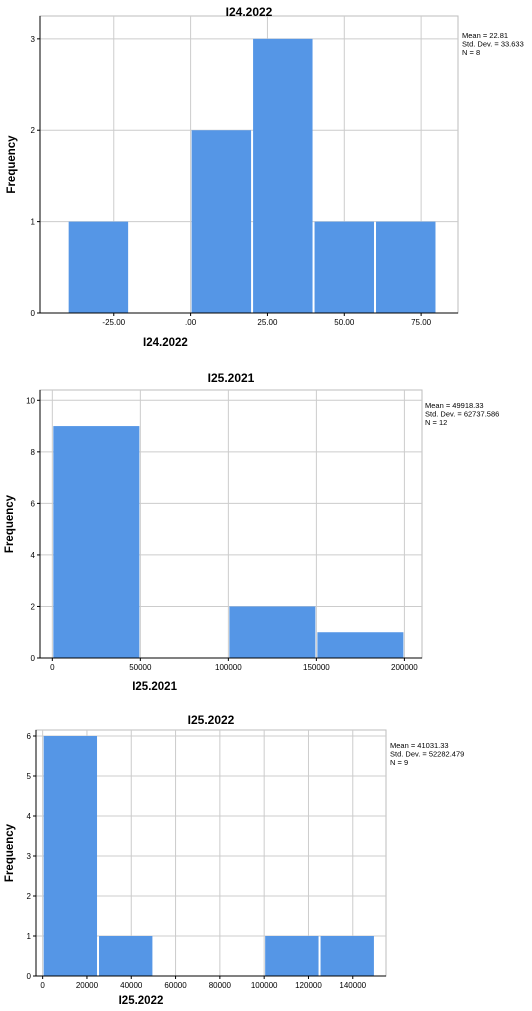 The height and width of the screenshot is (1011, 532). Describe the element at coordinates (191, 322) in the screenshot. I see `x-tick-label: .00` at that location.